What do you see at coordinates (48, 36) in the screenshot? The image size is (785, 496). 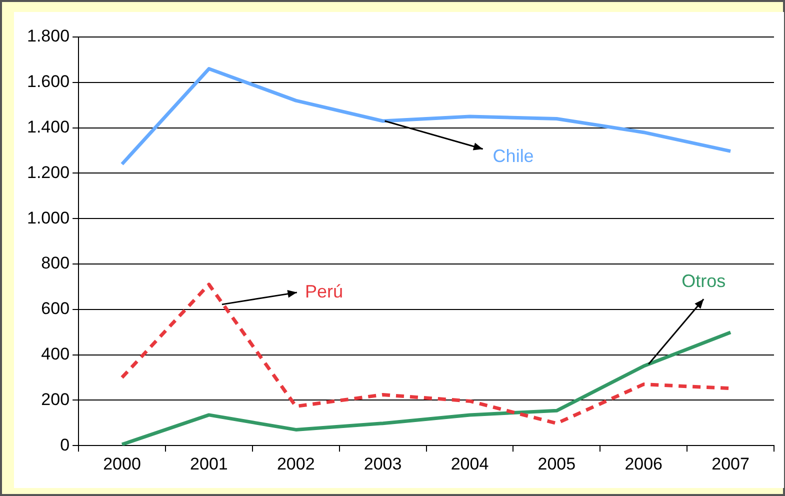 I see `y-tick-label: 1.800` at bounding box center [48, 36].